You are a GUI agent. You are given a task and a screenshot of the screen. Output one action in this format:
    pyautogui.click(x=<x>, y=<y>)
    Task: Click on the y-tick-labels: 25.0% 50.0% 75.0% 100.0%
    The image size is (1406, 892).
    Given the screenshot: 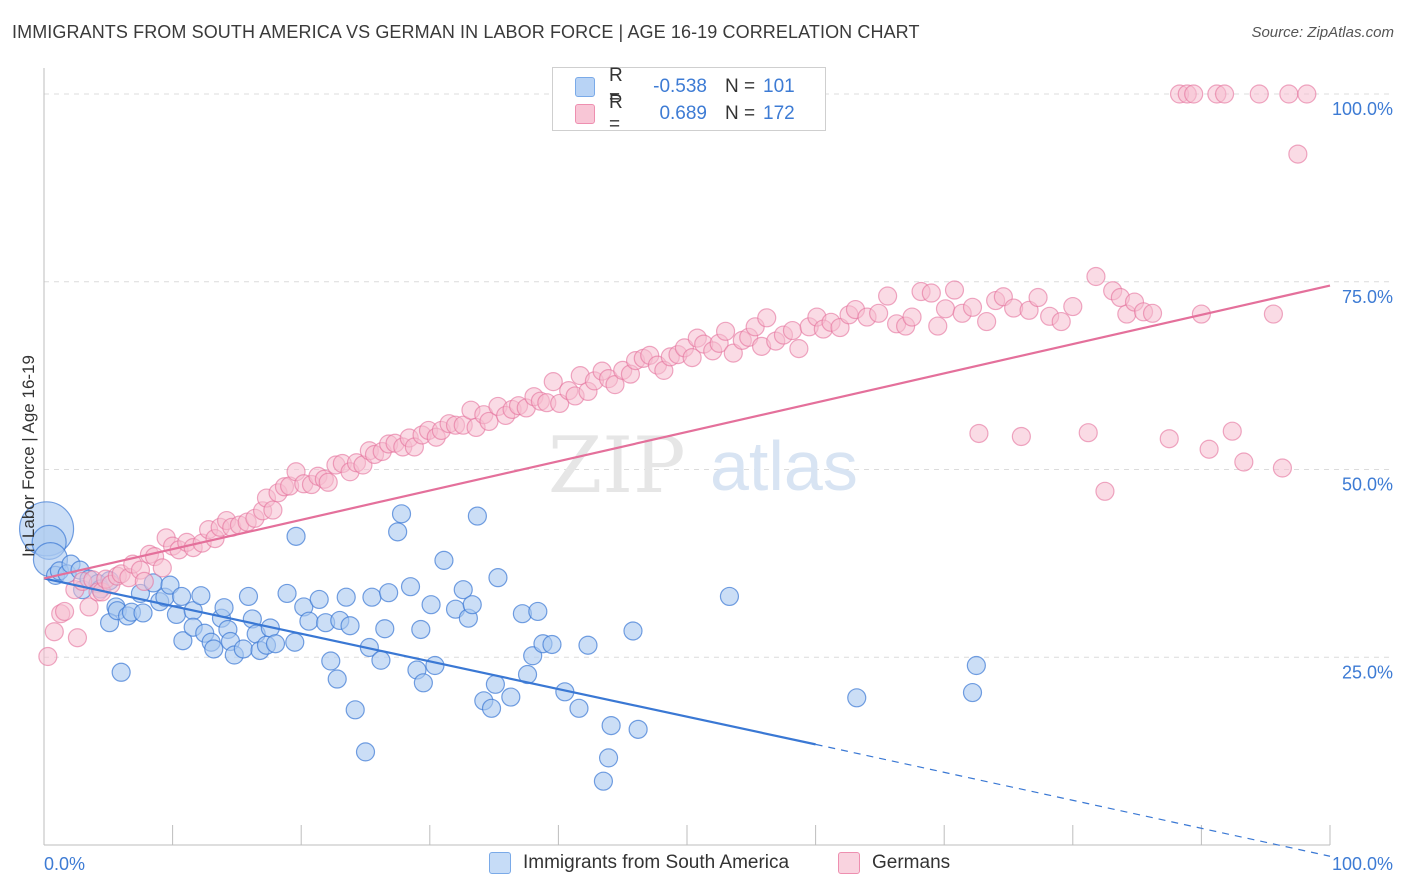 What is the action you would take?
    pyautogui.click(x=1362, y=390)
    